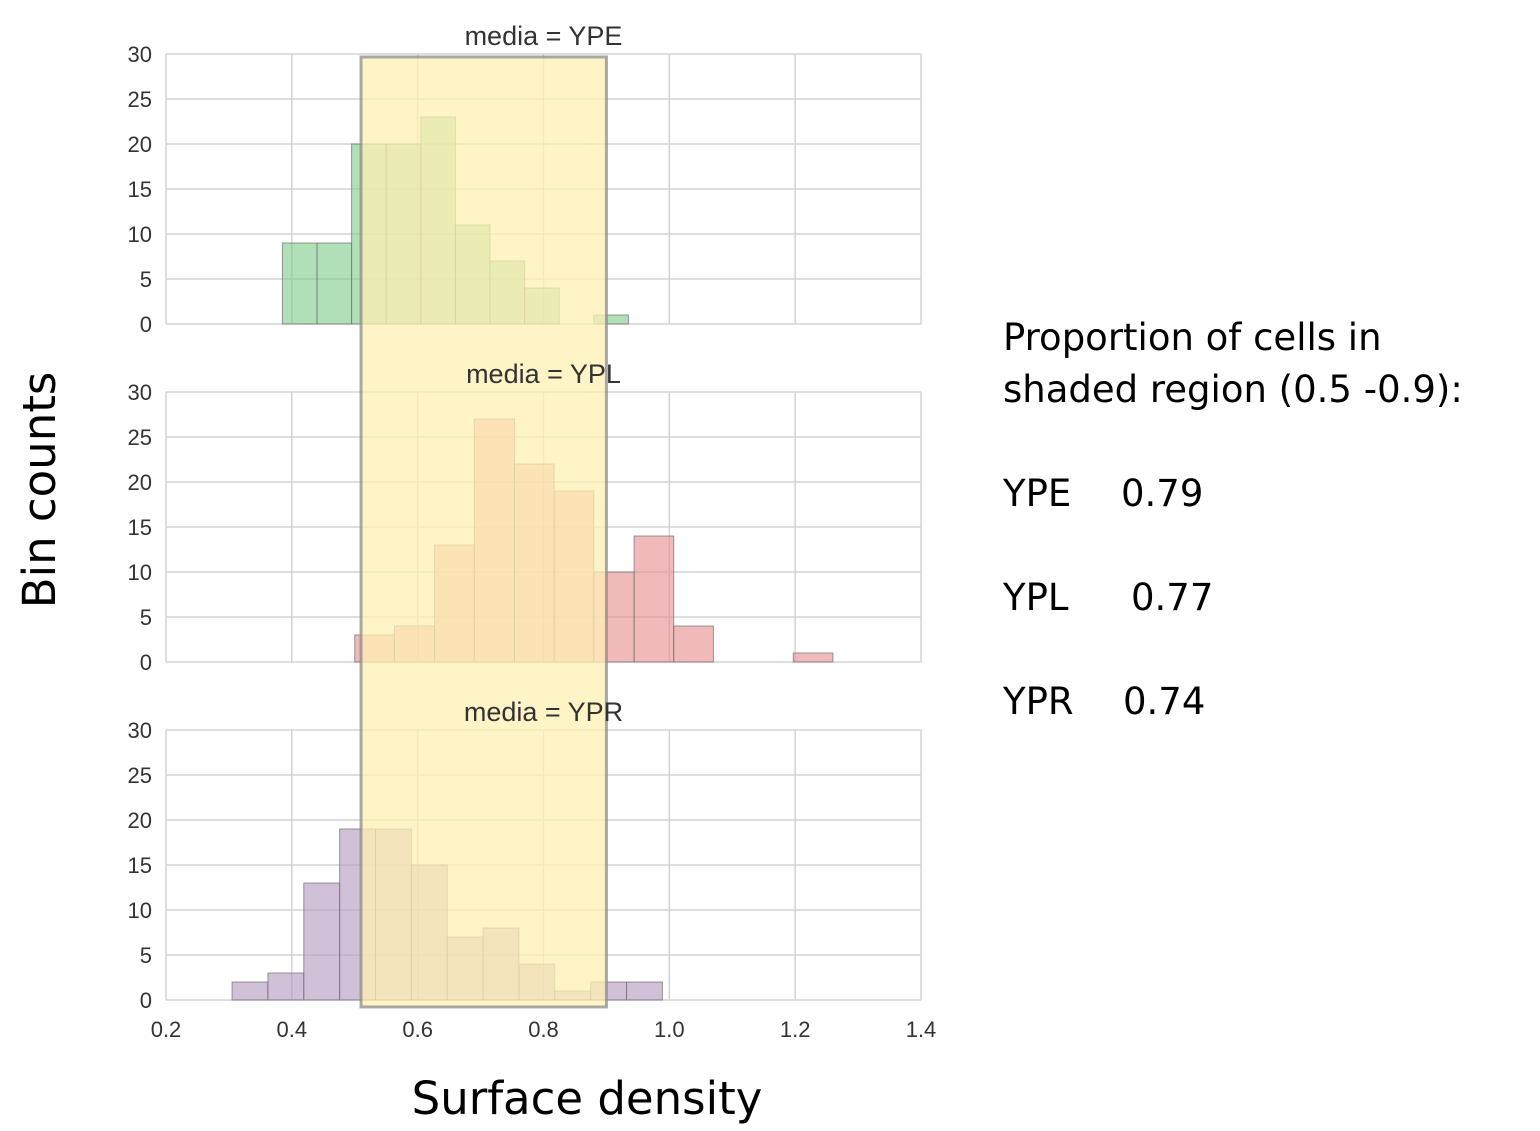 The height and width of the screenshot is (1131, 1540). Describe the element at coordinates (1233, 598) in the screenshot. I see `stat-row-ypl: YPL 0.77` at that location.